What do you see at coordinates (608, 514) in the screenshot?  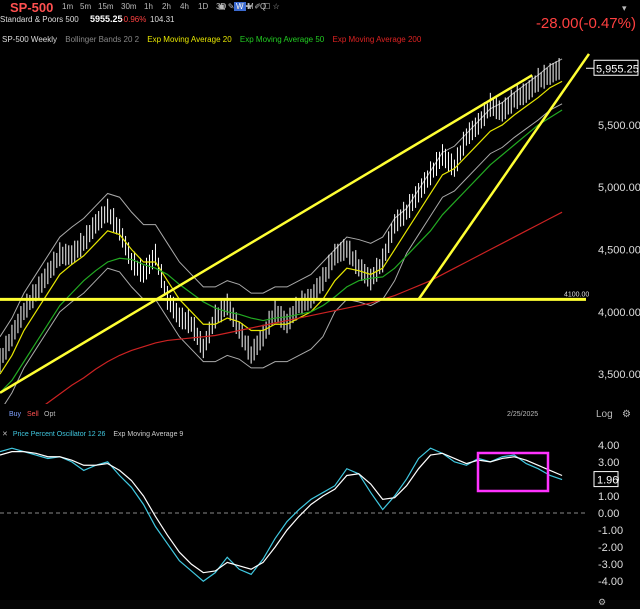 I see `osc-y-tick-label: 0.00` at bounding box center [608, 514].